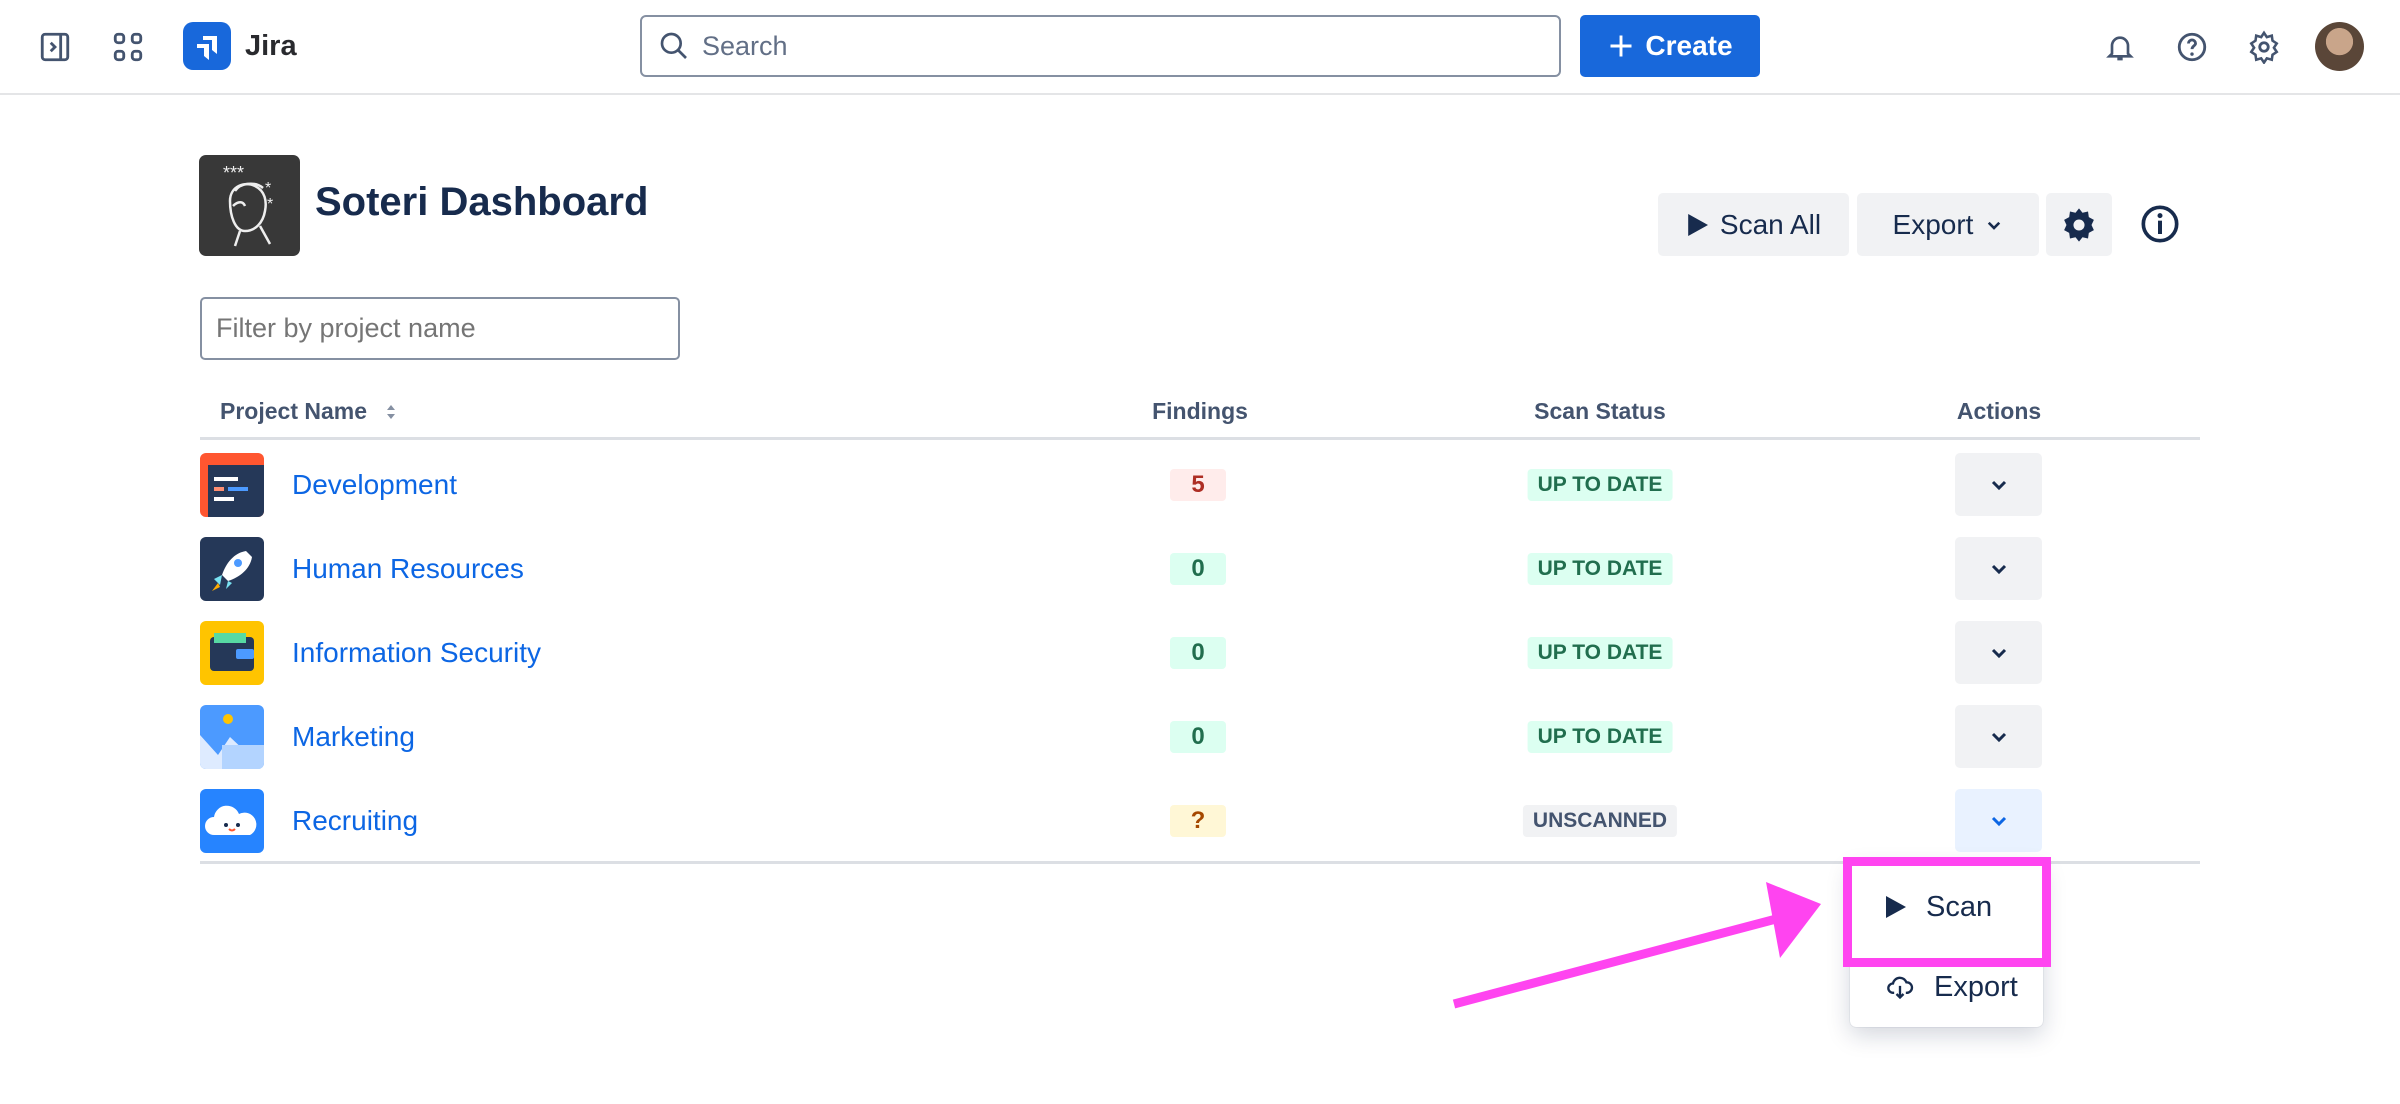  Describe the element at coordinates (294, 411) in the screenshot. I see `header-label: Project Name` at that location.